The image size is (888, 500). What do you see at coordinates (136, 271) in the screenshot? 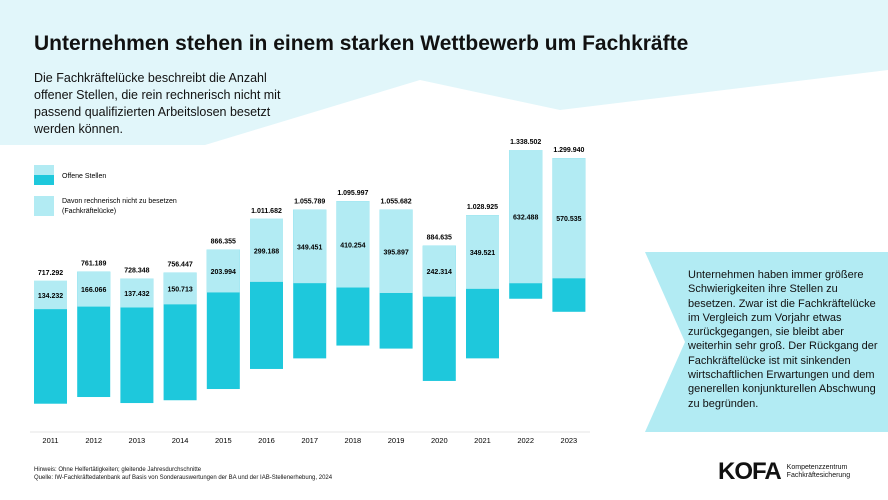
I see `total-label-2013: 728.348` at bounding box center [136, 271].